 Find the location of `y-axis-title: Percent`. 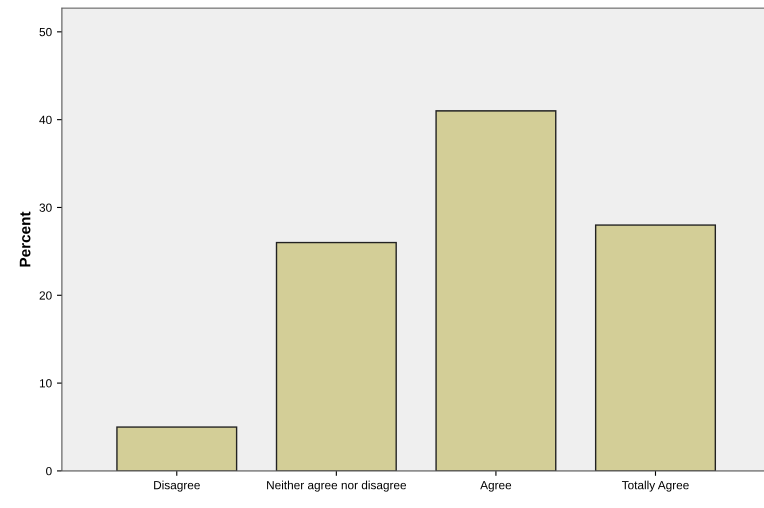

y-axis-title: Percent is located at coordinates (25, 239).